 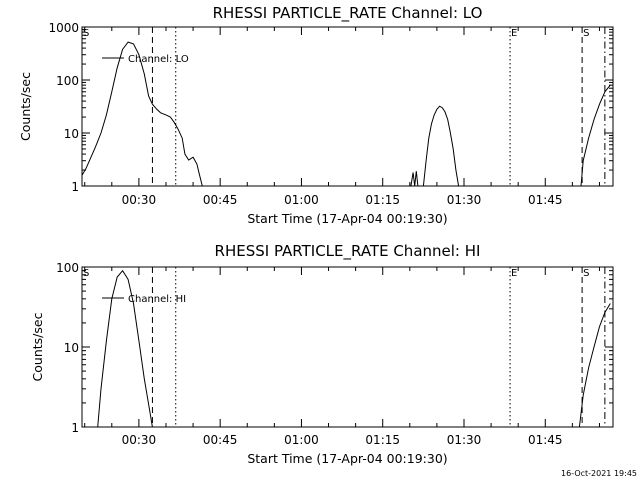 What do you see at coordinates (599, 473) in the screenshot?
I see `footer-timestamp: 16-Oct-2021 19:45` at bounding box center [599, 473].